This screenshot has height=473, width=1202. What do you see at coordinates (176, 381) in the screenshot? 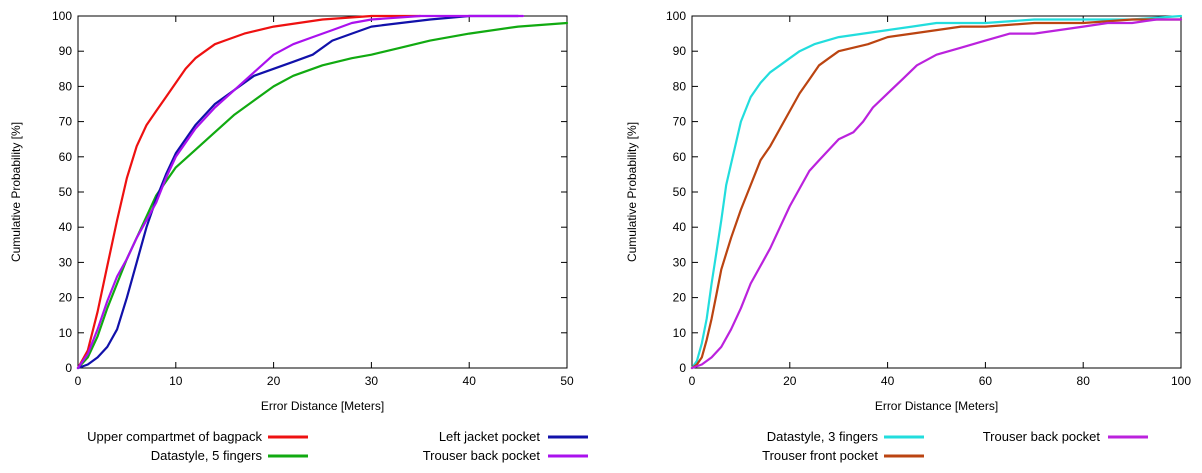
I see `x-tick-label: 10` at bounding box center [176, 381].